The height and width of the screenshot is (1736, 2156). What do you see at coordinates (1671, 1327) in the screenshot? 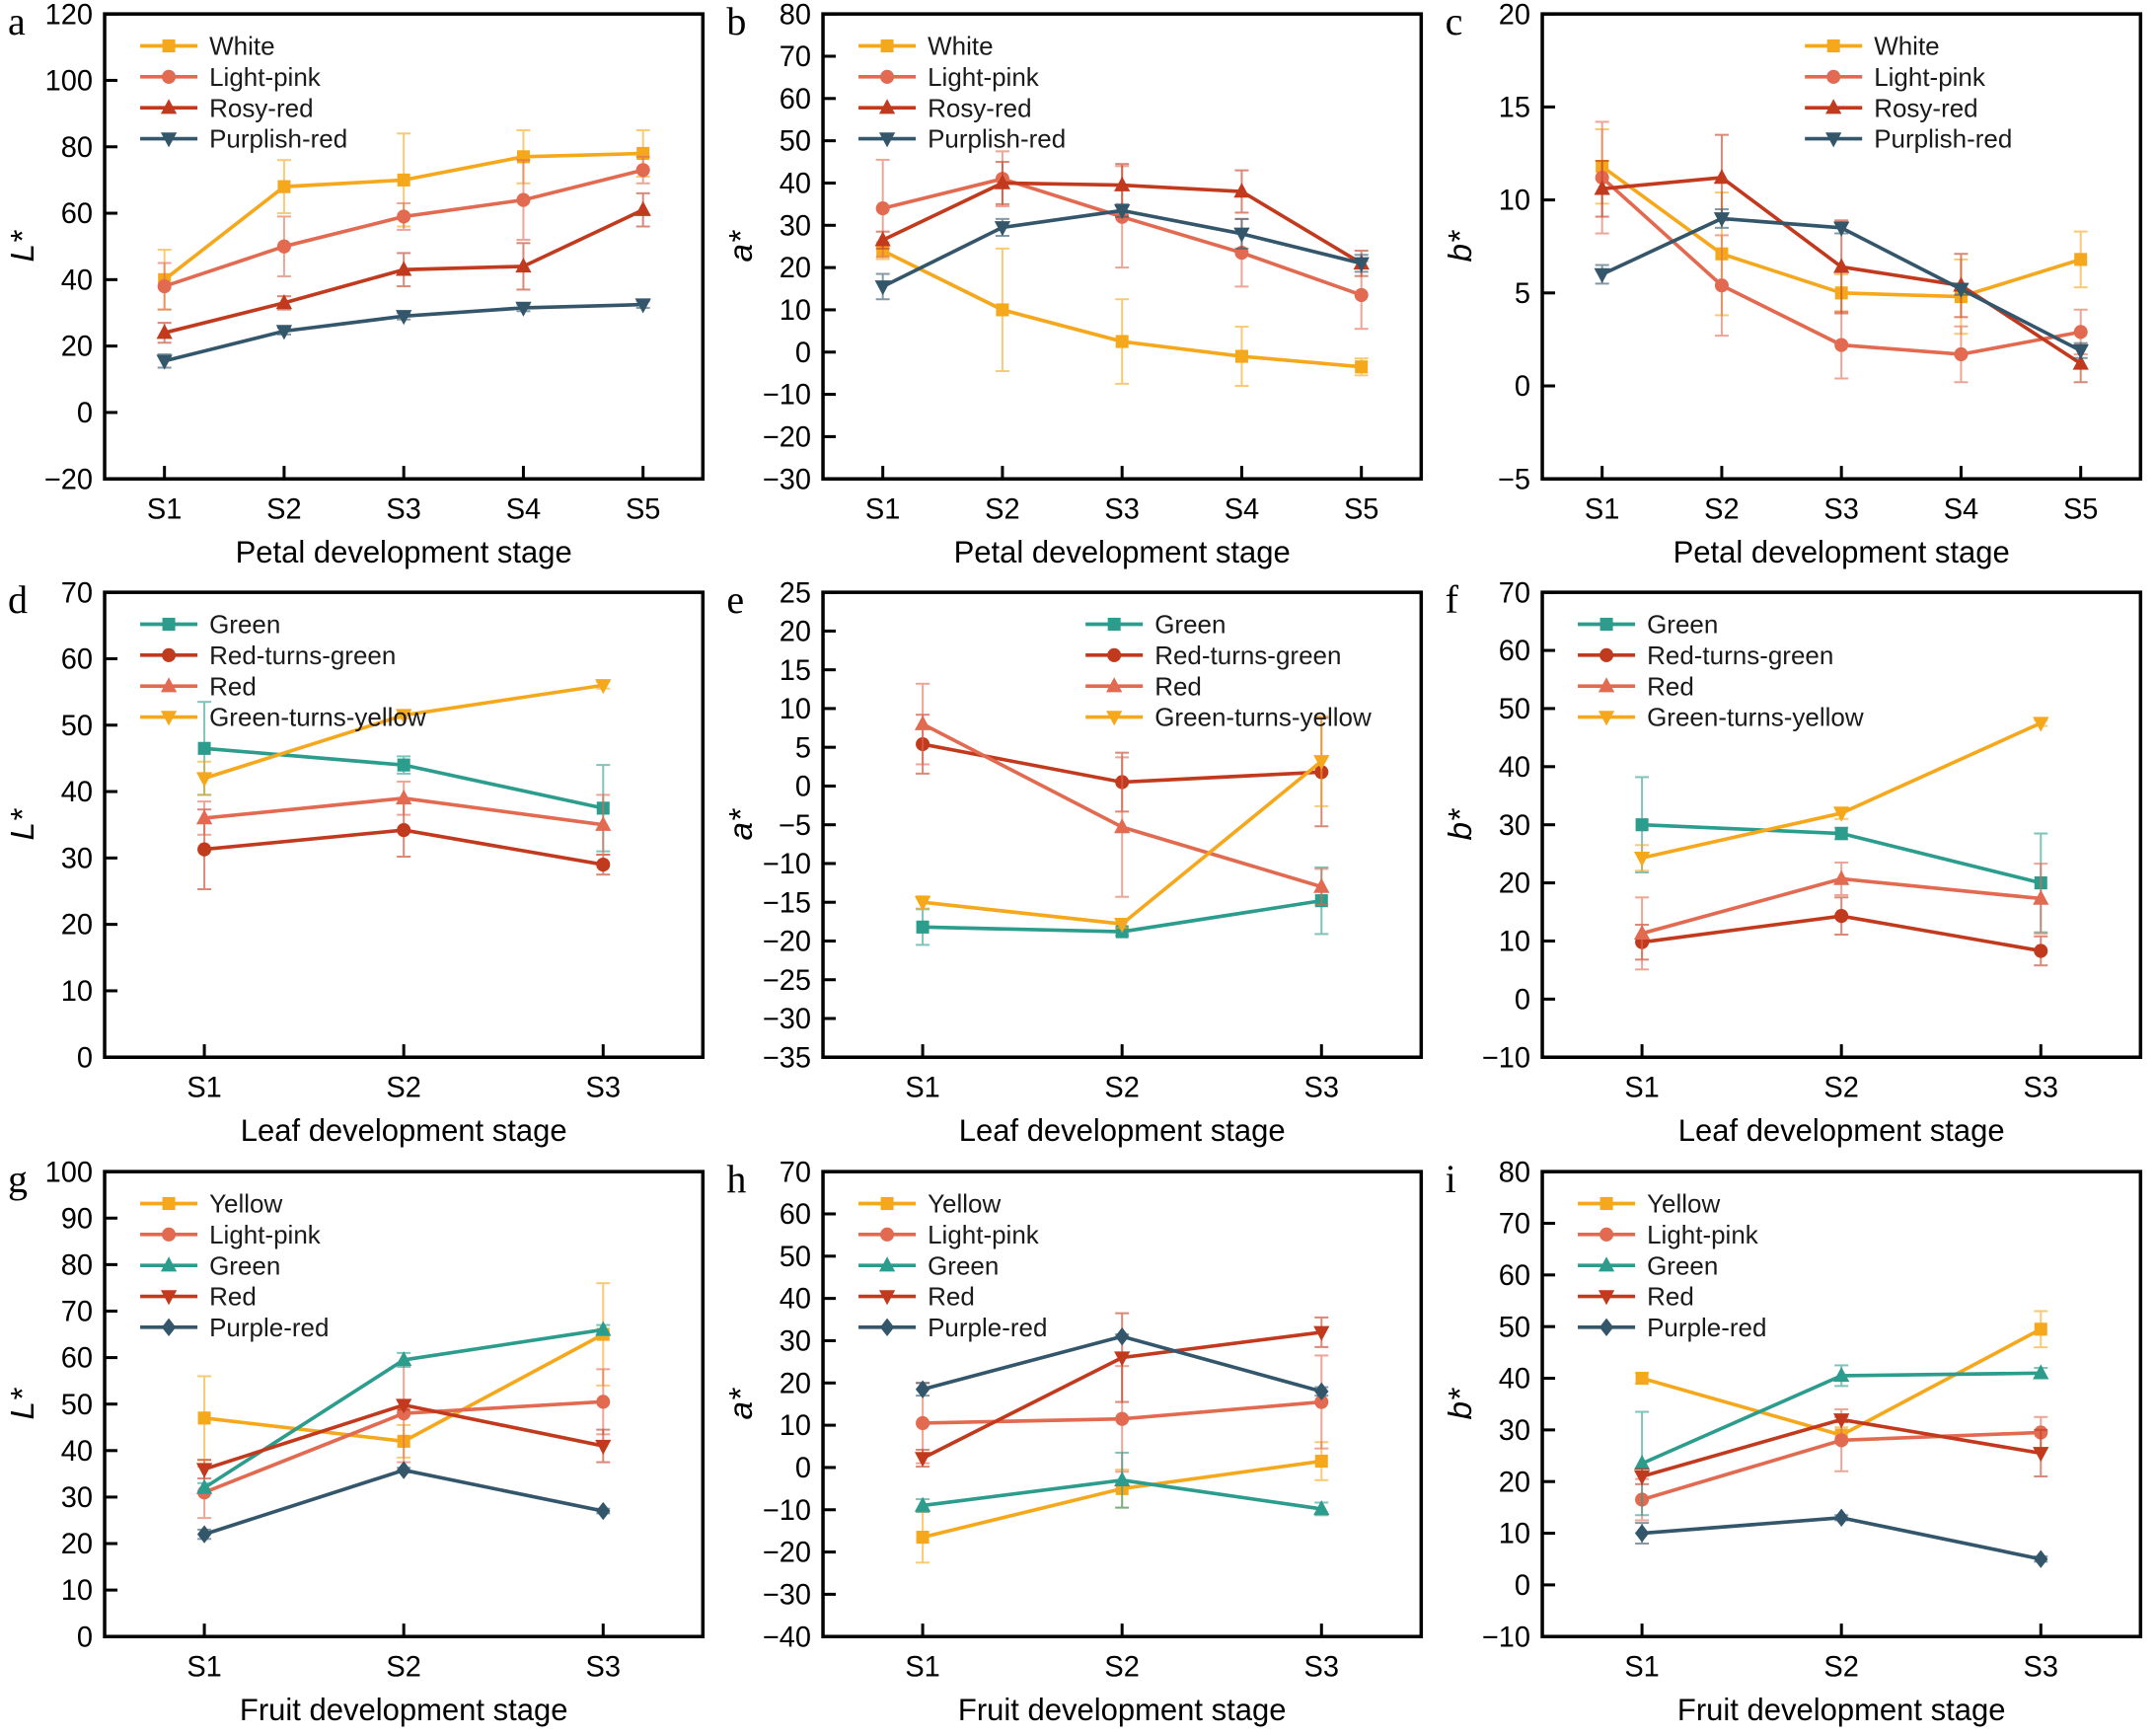
I see `legend-item: Purple-red` at bounding box center [1671, 1327].